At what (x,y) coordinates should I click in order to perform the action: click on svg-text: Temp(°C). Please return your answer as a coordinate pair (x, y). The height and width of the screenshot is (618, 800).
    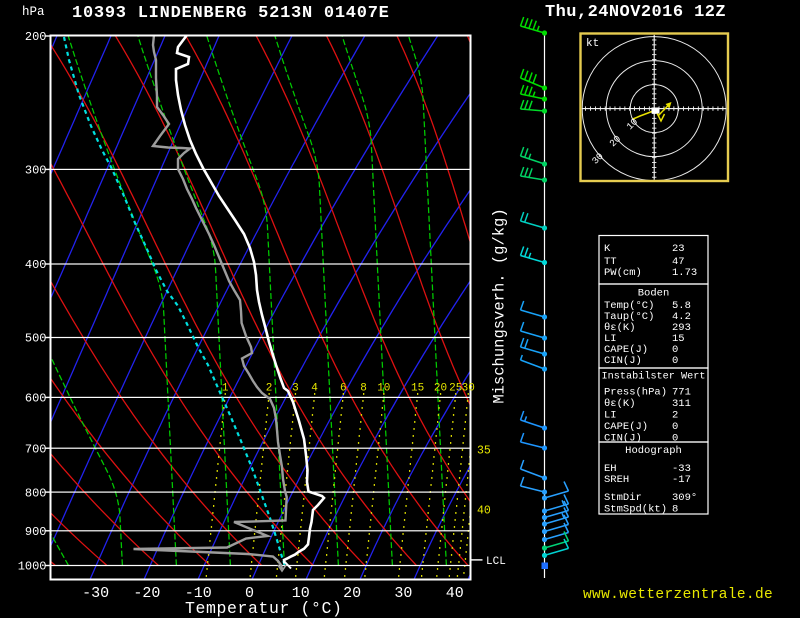
    Looking at the image, I should click on (629, 306).